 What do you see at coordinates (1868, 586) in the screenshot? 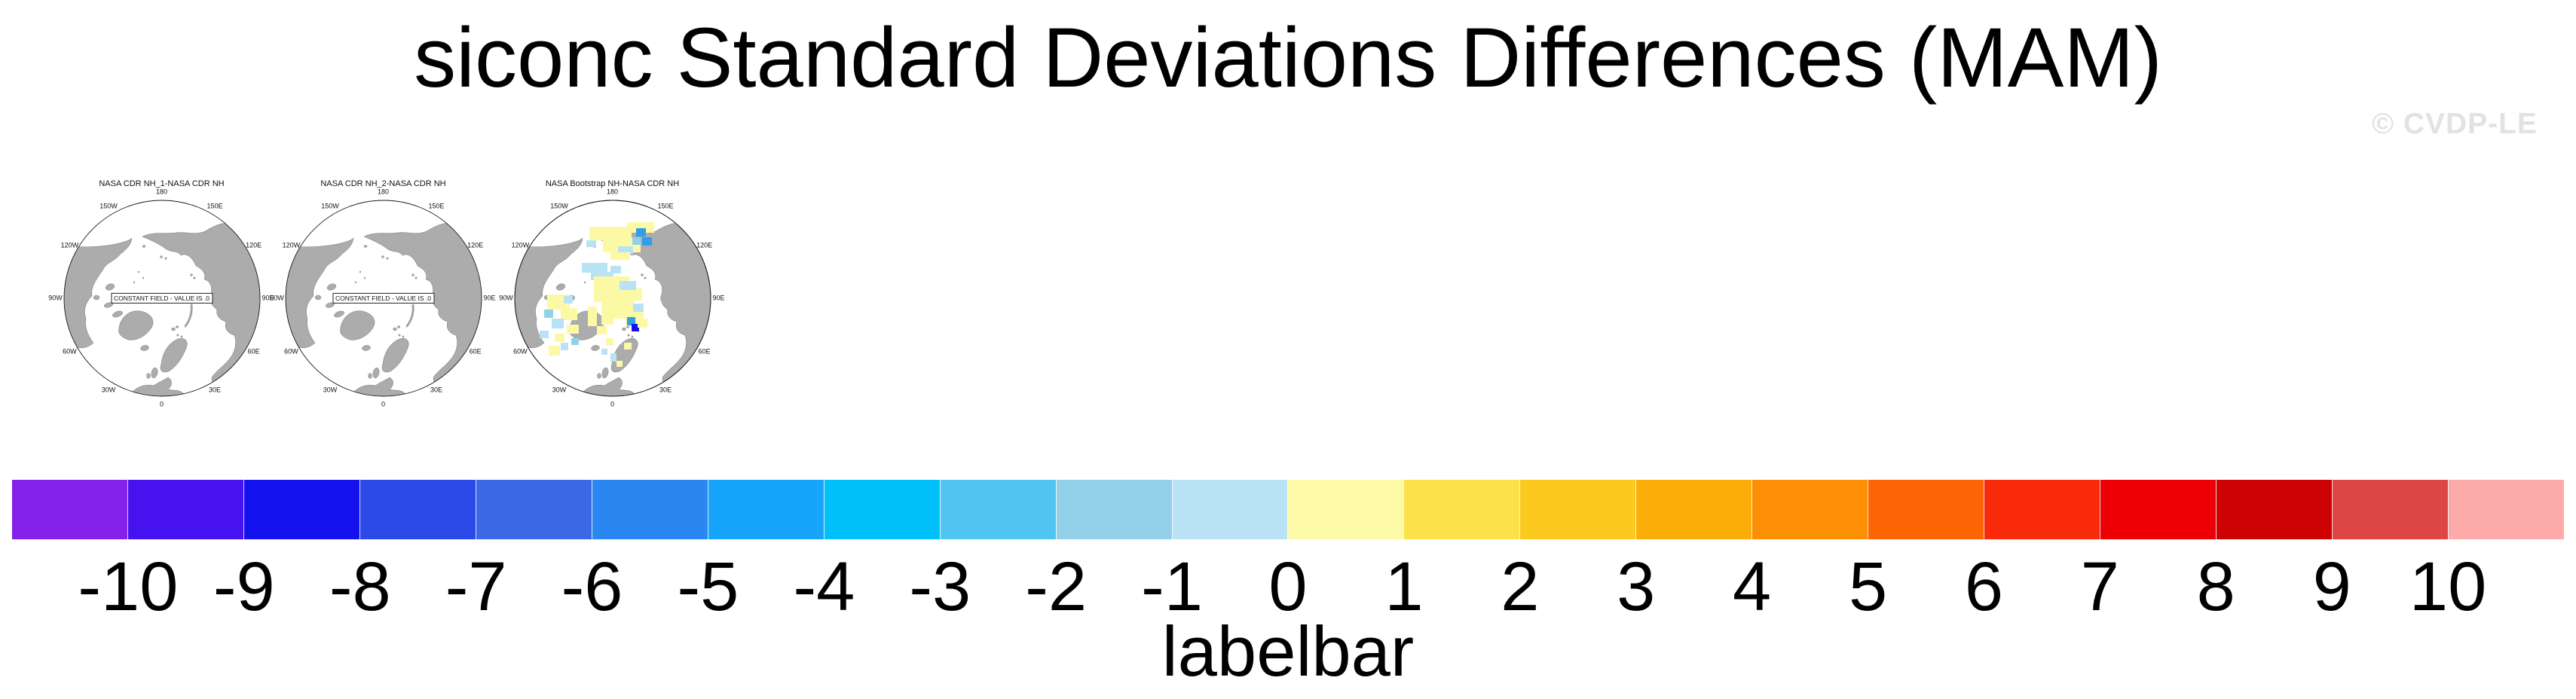
I see `colorbar-tick-label: 5` at bounding box center [1868, 586].